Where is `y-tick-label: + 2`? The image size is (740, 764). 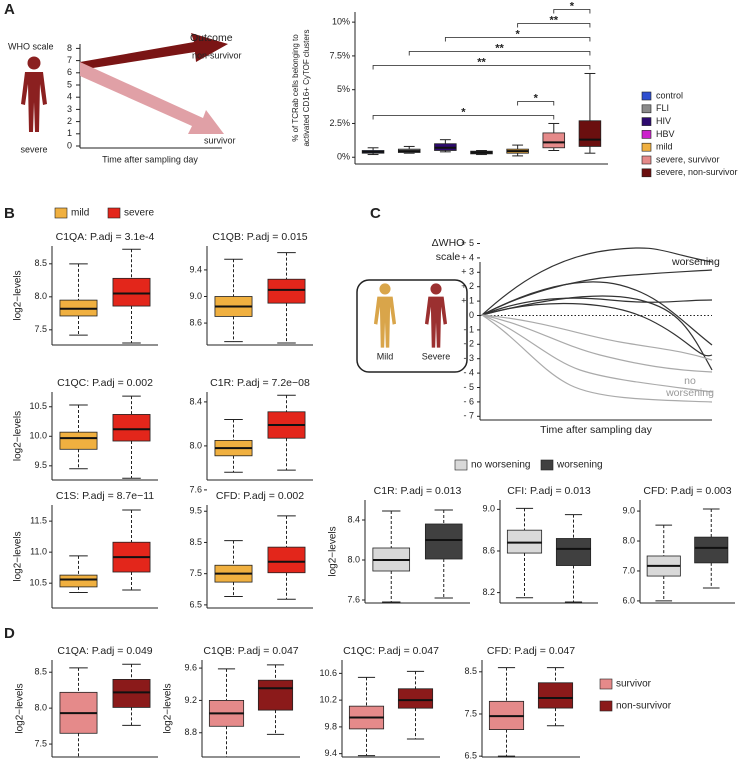
y-tick-label: + 2 is located at coordinates (467, 286).